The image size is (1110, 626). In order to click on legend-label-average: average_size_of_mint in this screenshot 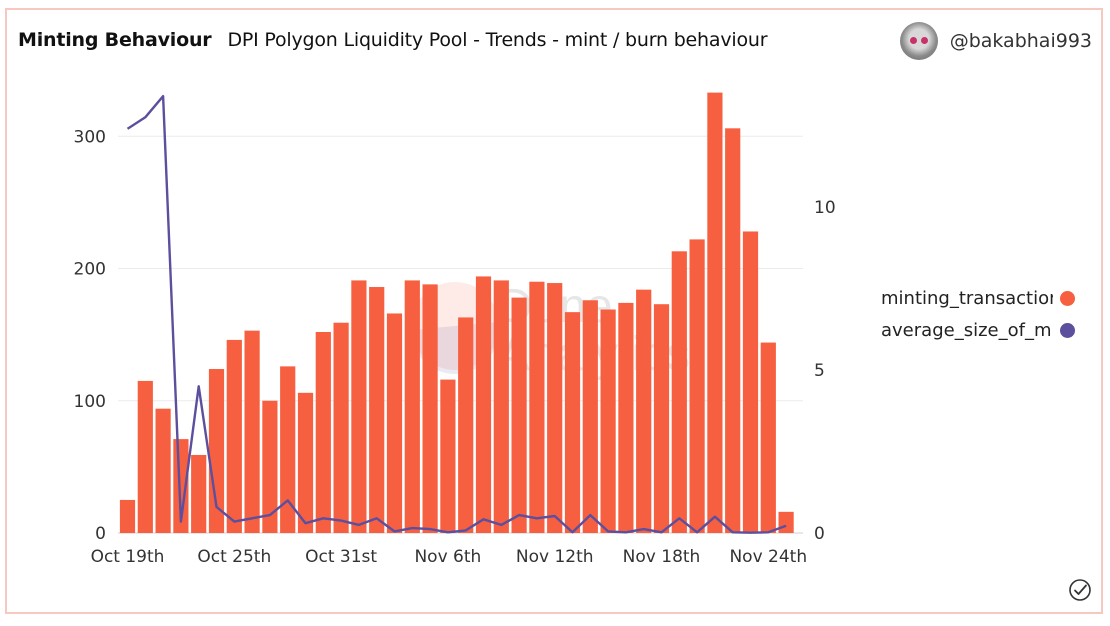, I will do `click(967, 330)`.